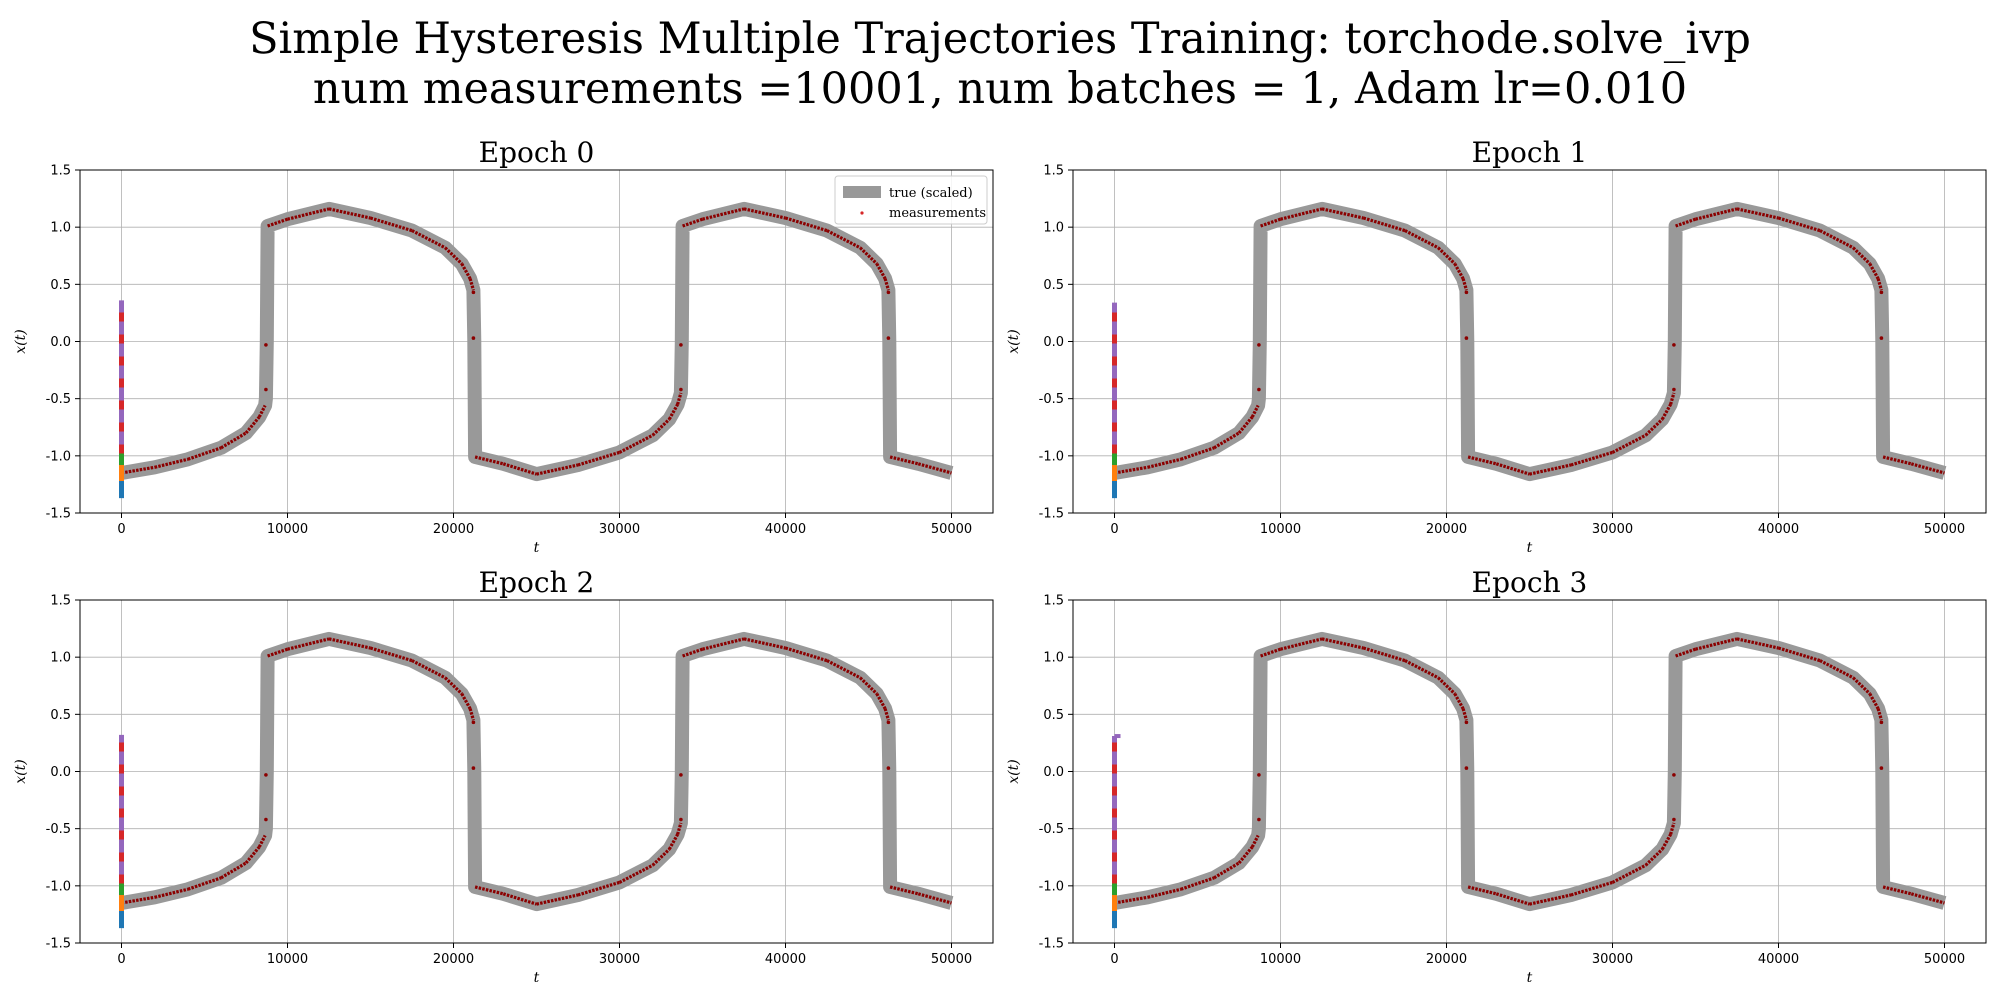  I want to click on y-tick-label: 0.5, so click(1053, 285).